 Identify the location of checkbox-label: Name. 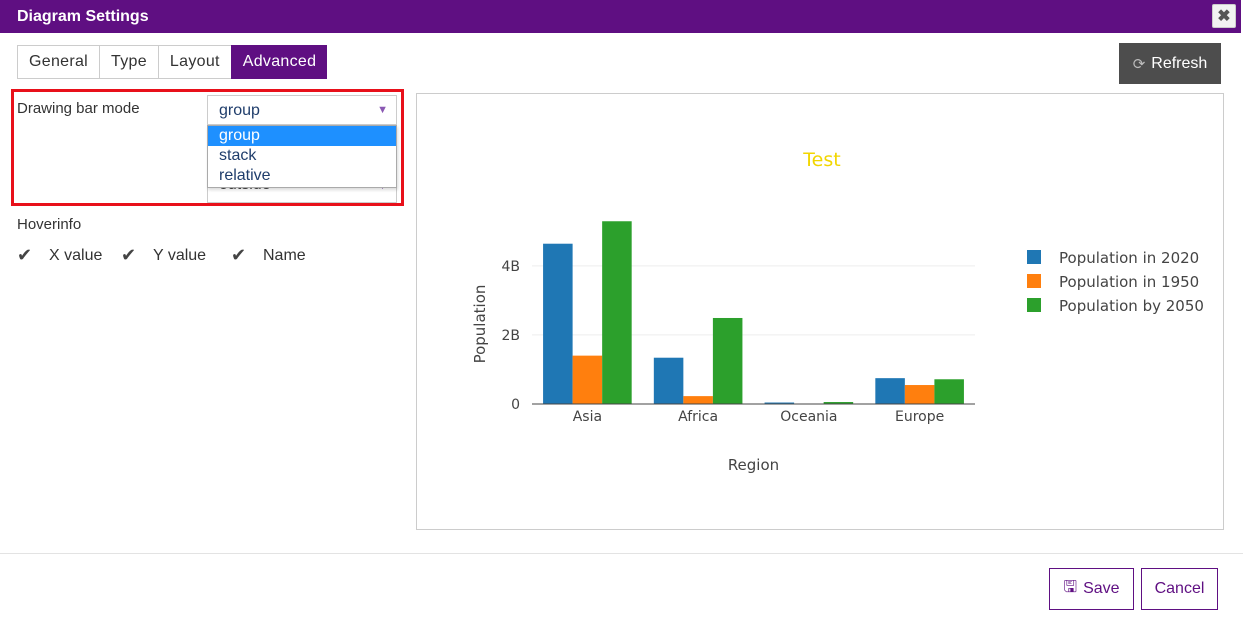
(284, 255).